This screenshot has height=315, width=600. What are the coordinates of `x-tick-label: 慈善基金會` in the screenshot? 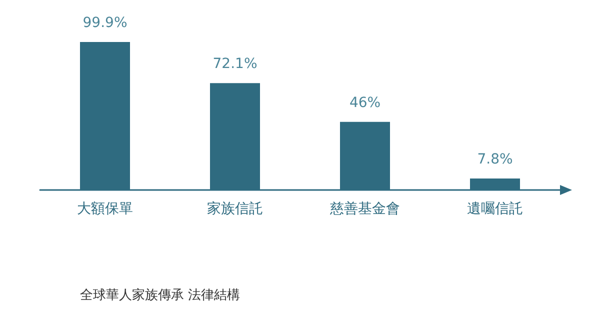 It's located at (364, 208).